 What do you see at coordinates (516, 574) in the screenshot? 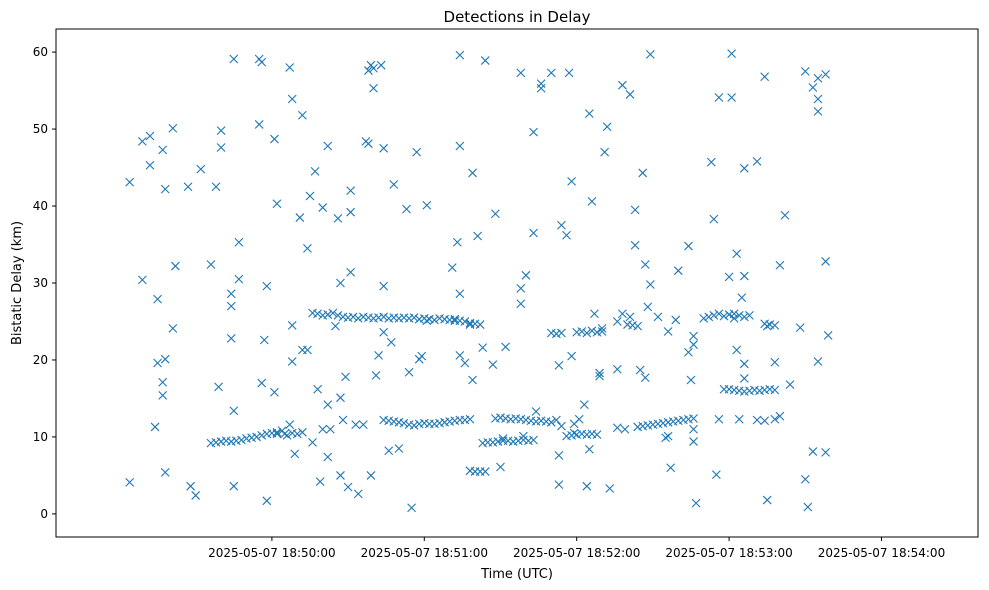
I see `x-axis-label: Time (UTC)` at bounding box center [516, 574].